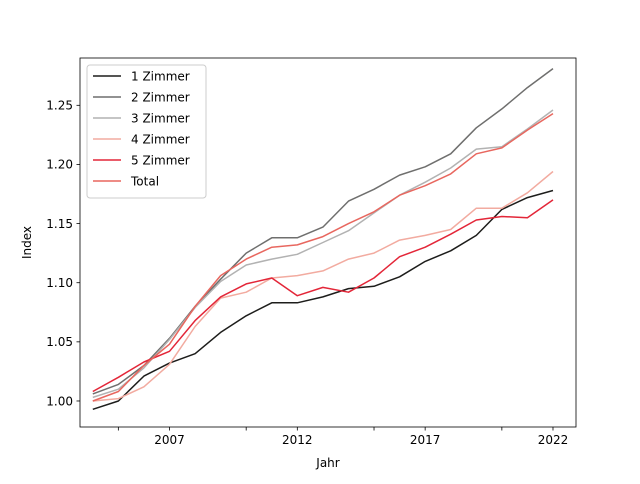  I want to click on legend-label: 1 Zimmer, so click(160, 77).